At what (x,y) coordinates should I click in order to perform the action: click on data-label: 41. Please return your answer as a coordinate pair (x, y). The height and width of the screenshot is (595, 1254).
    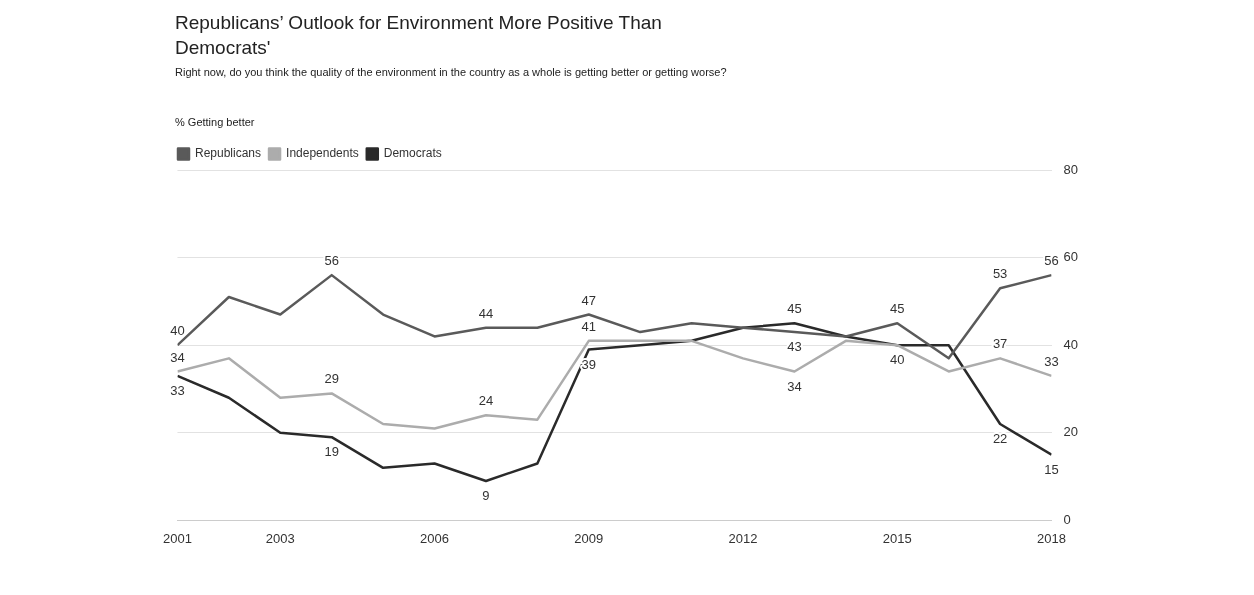
    Looking at the image, I should click on (589, 326).